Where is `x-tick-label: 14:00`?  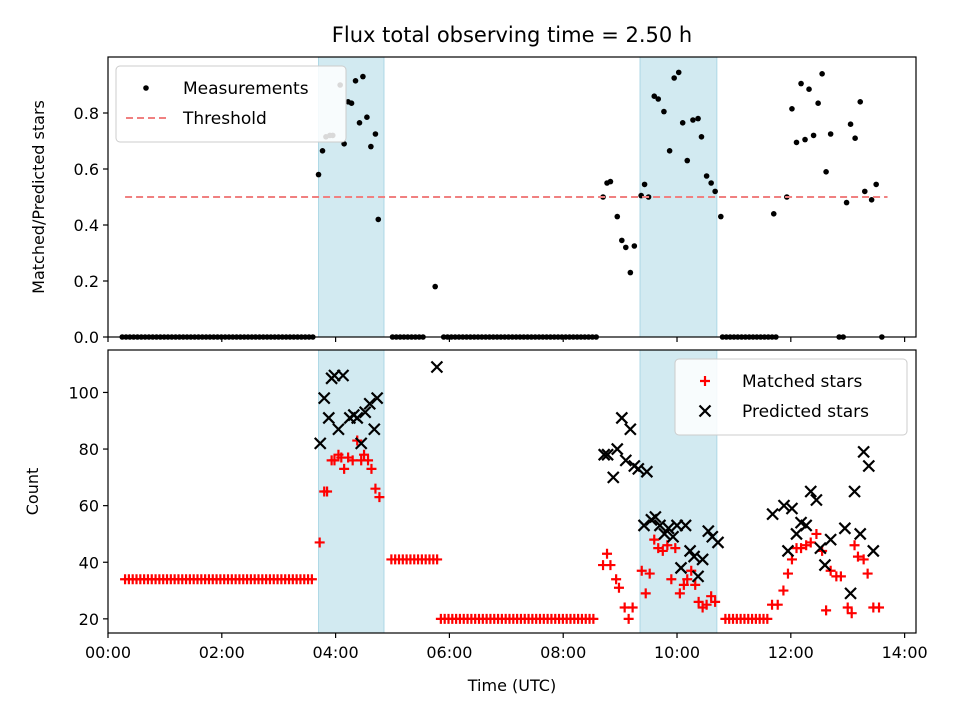
x-tick-label: 14:00 is located at coordinates (905, 652).